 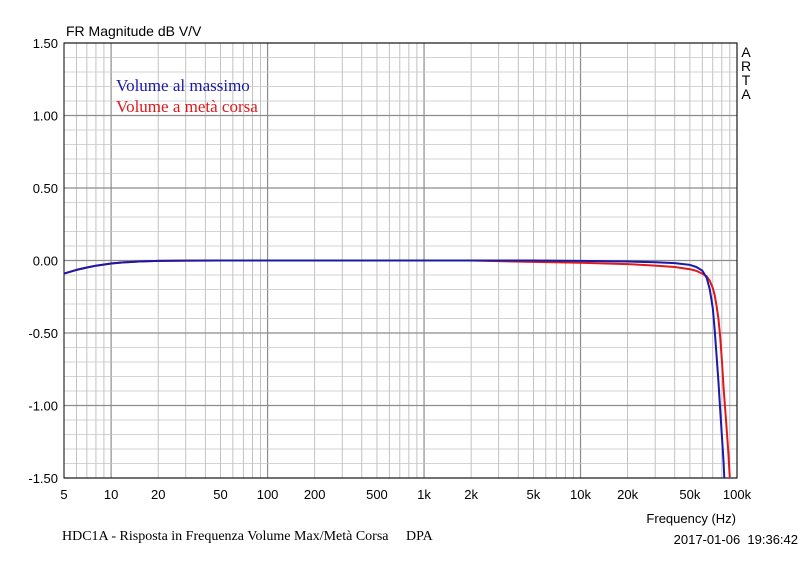 What do you see at coordinates (111, 494) in the screenshot?
I see `x-tick-label: 10` at bounding box center [111, 494].